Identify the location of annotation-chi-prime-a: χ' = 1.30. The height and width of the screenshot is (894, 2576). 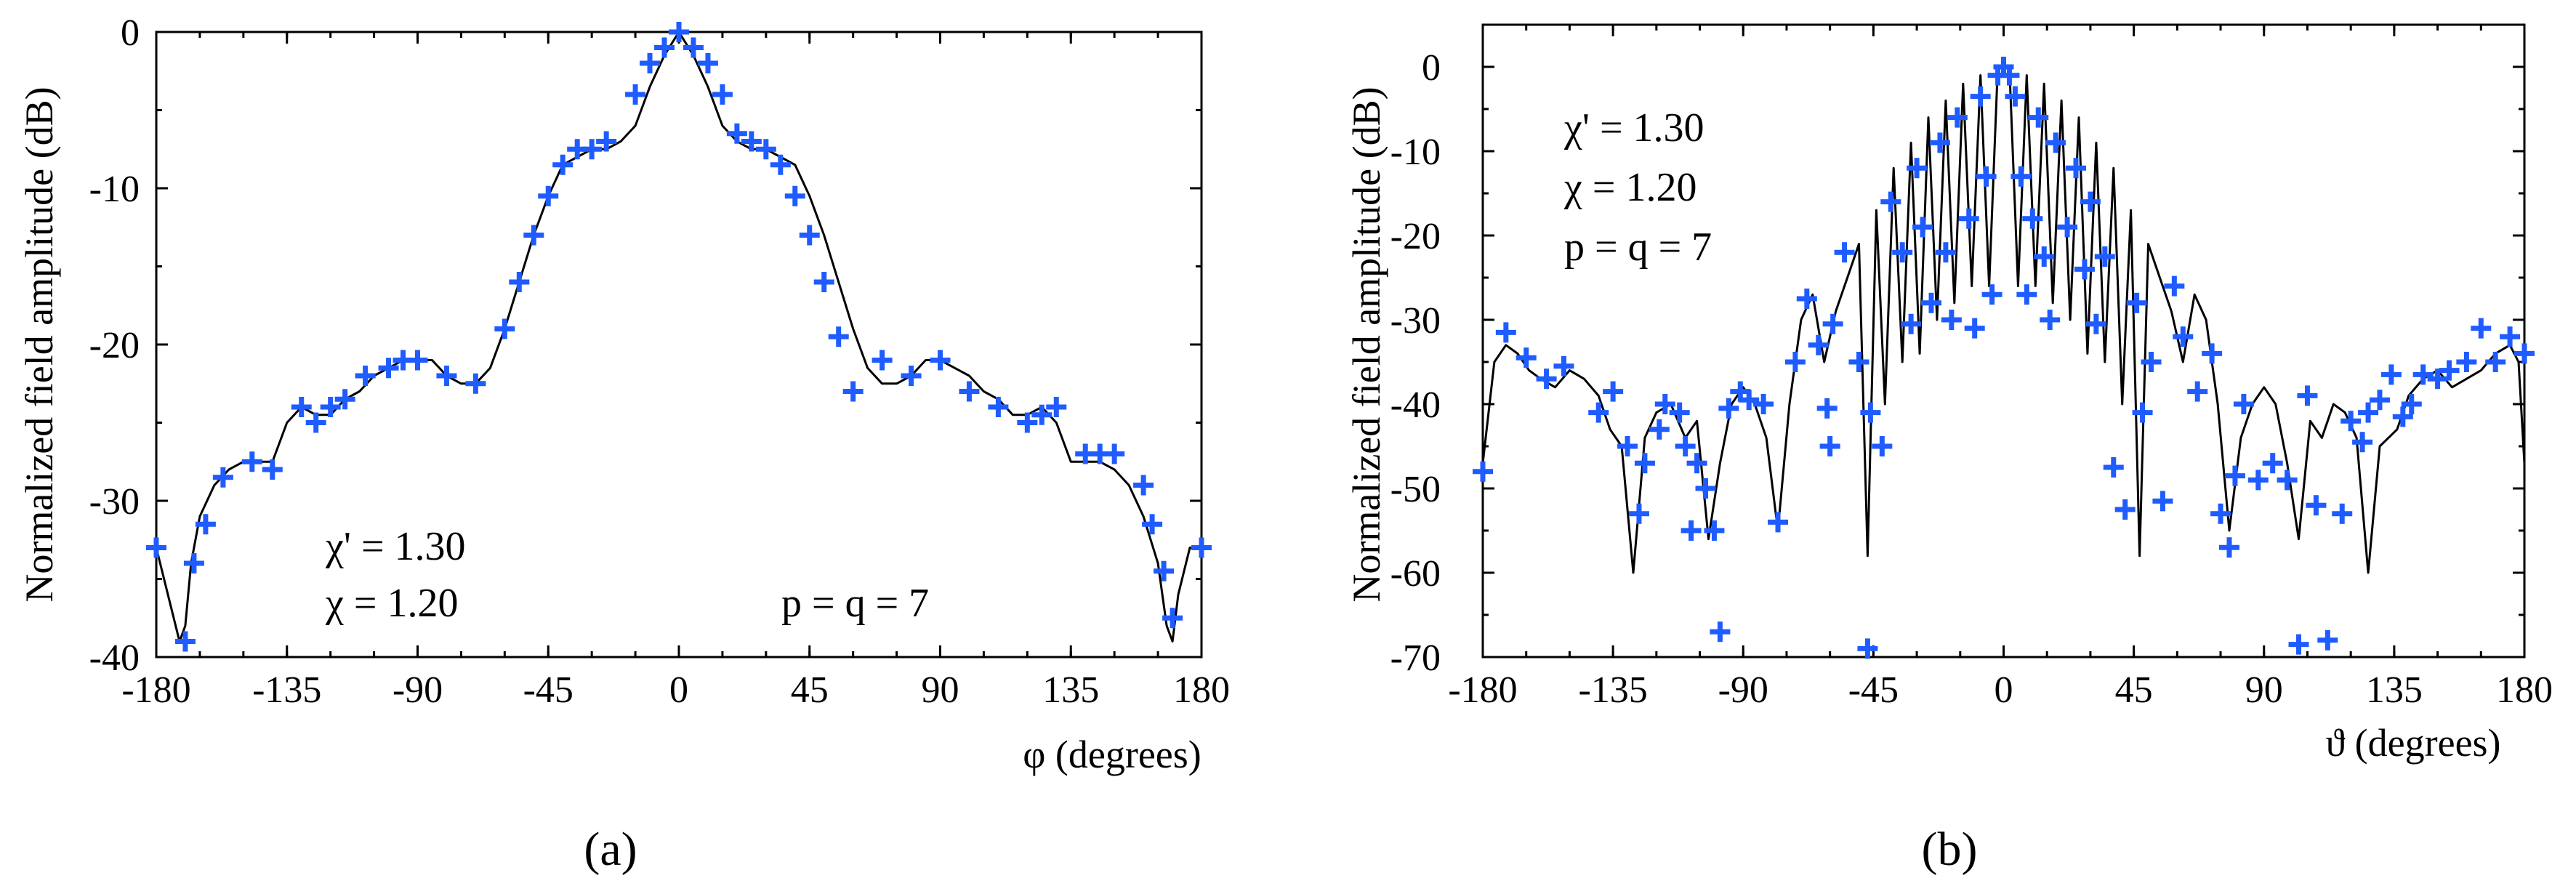
(395, 546).